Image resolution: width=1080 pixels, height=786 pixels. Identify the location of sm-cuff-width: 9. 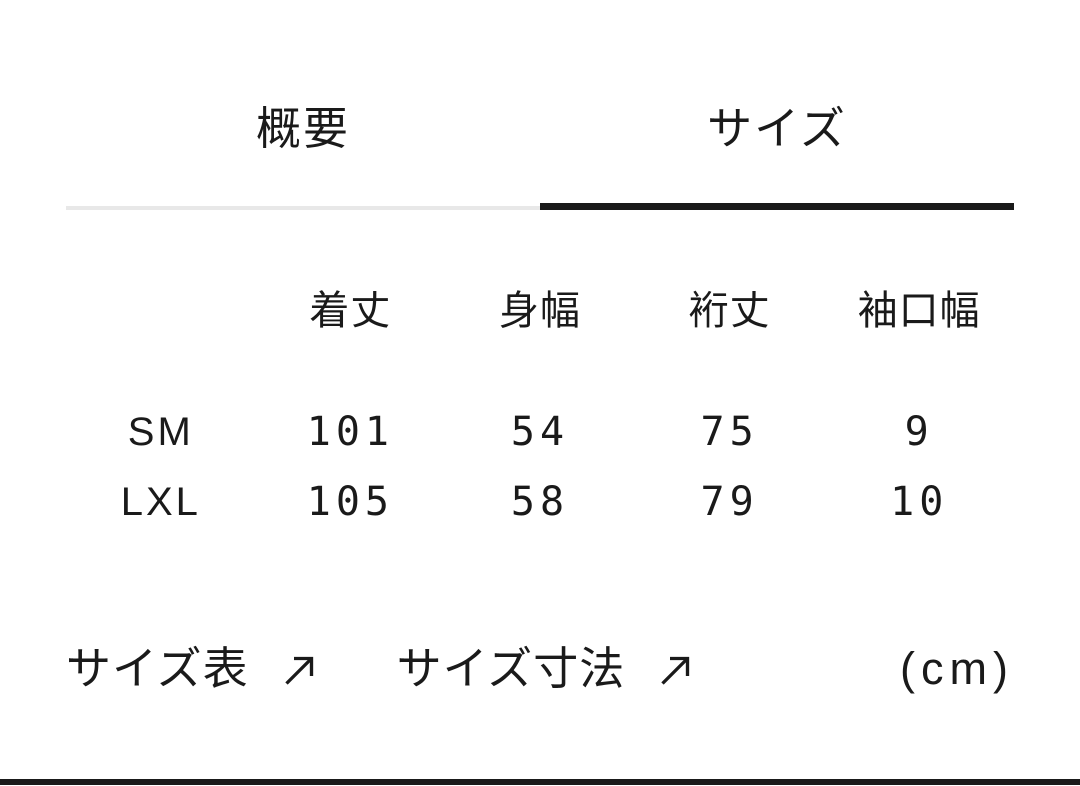
(919, 432).